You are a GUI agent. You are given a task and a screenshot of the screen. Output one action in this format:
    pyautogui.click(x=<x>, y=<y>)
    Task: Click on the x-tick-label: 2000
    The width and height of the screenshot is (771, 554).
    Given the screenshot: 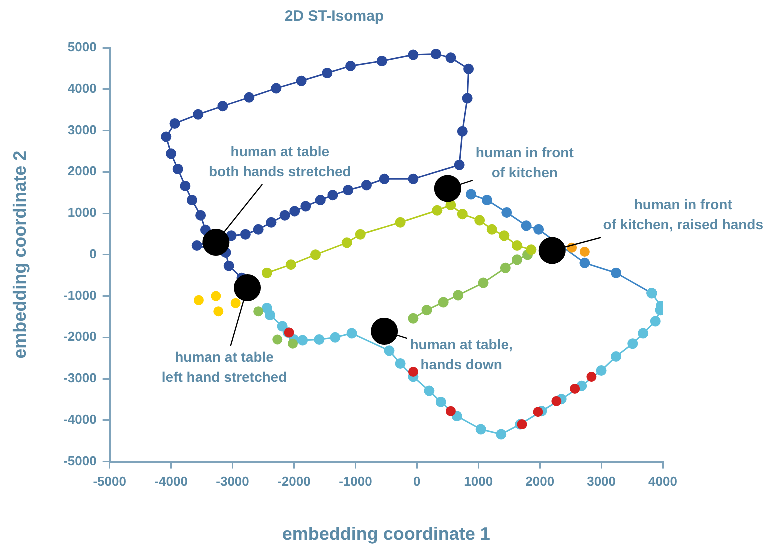 What is the action you would take?
    pyautogui.click(x=540, y=482)
    